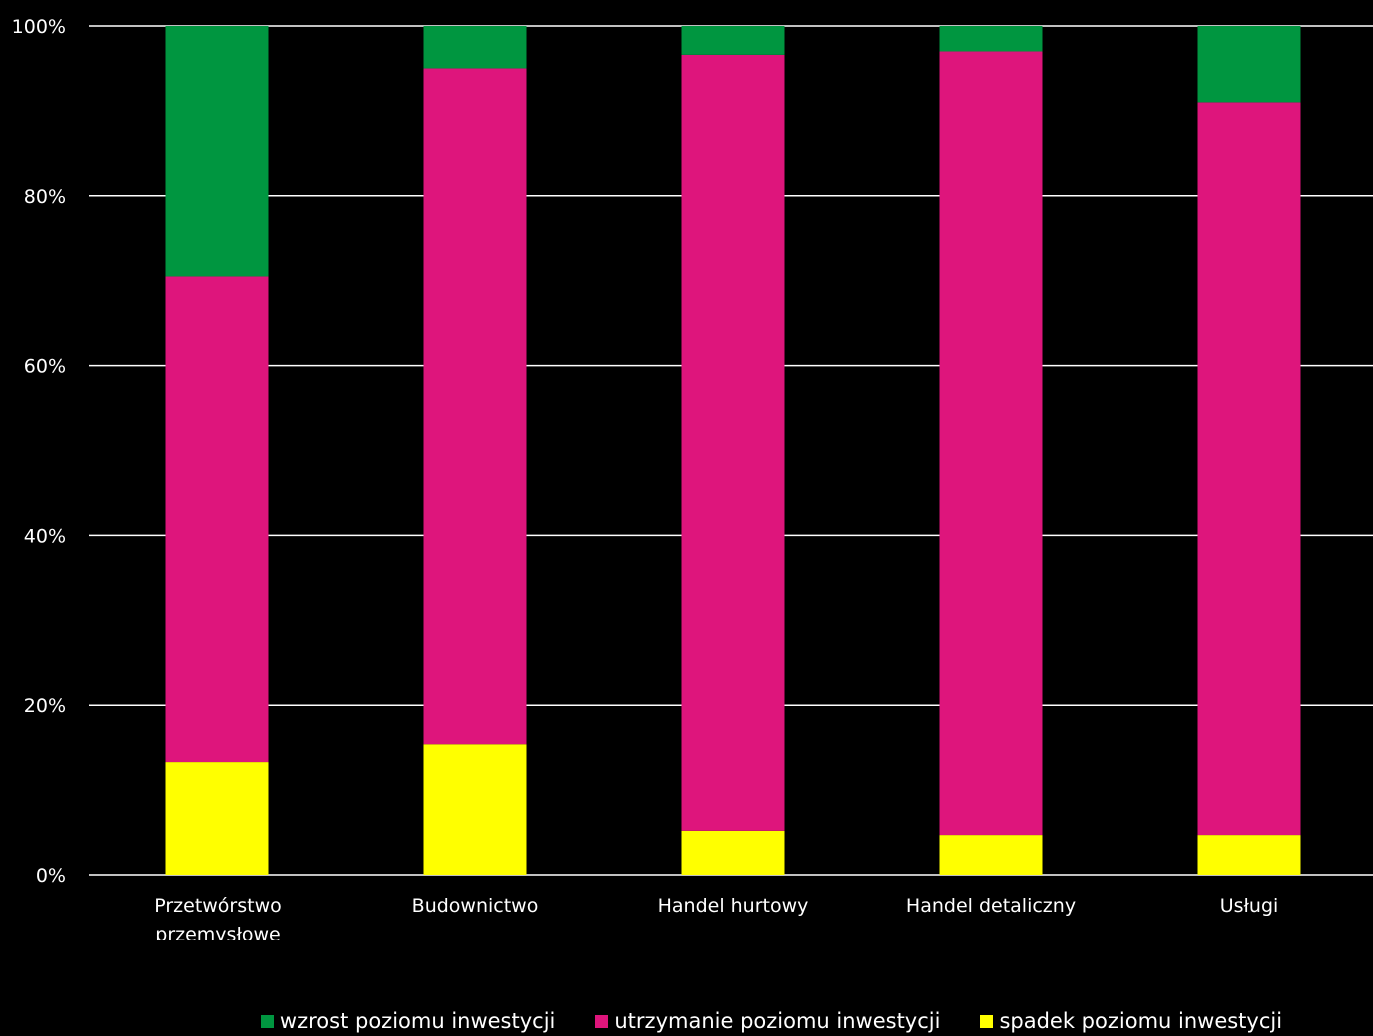 Image resolution: width=1373 pixels, height=1036 pixels. What do you see at coordinates (1249, 906) in the screenshot?
I see `x-category-label: Usługi` at bounding box center [1249, 906].